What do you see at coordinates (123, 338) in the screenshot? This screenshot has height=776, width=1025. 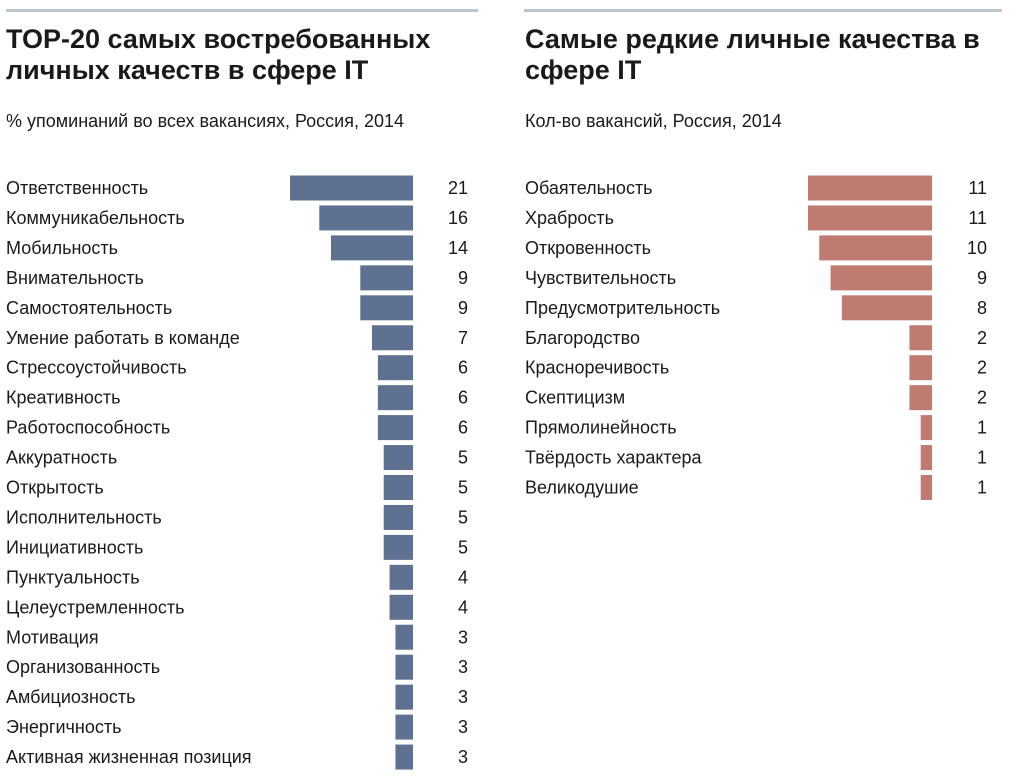 I see `category-label: Умение работать в команде` at bounding box center [123, 338].